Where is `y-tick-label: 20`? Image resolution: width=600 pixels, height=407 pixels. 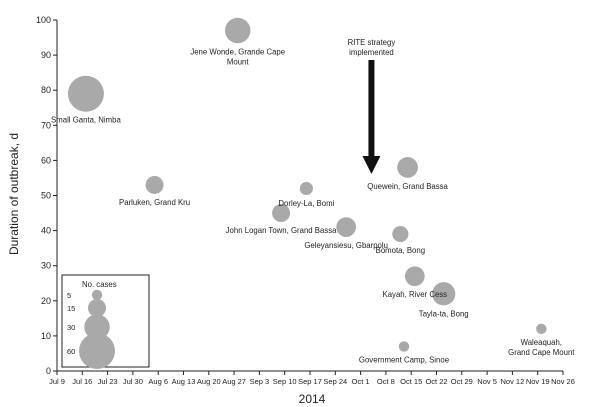 y-tick-label: 20 is located at coordinates (46, 301).